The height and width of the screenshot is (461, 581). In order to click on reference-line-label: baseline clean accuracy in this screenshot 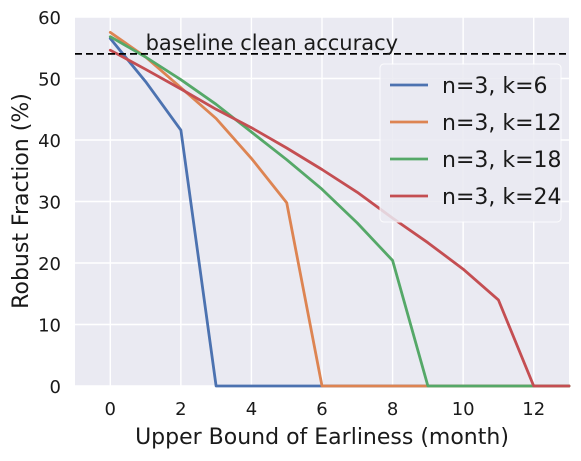, I will do `click(272, 43)`.